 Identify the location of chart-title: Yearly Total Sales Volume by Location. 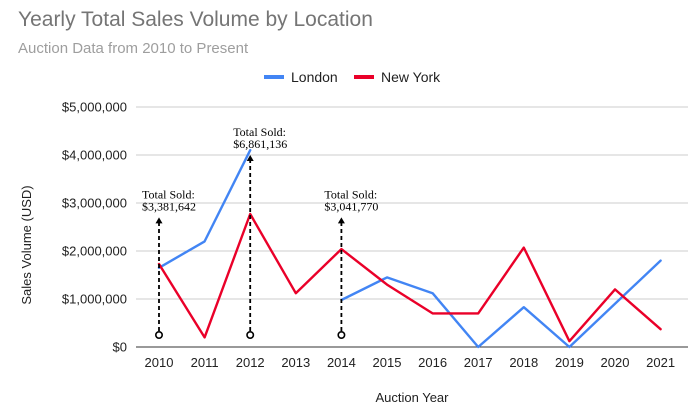
(195, 19).